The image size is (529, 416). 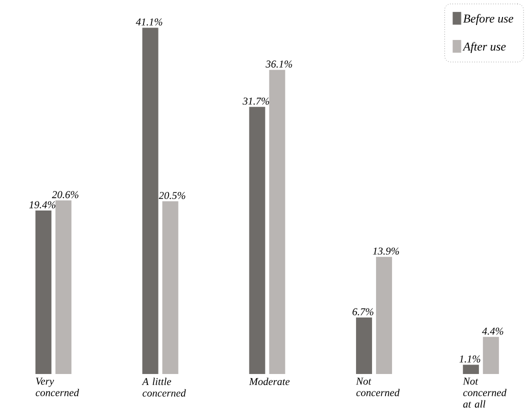 I want to click on data-label: 20.5%, so click(x=172, y=196).